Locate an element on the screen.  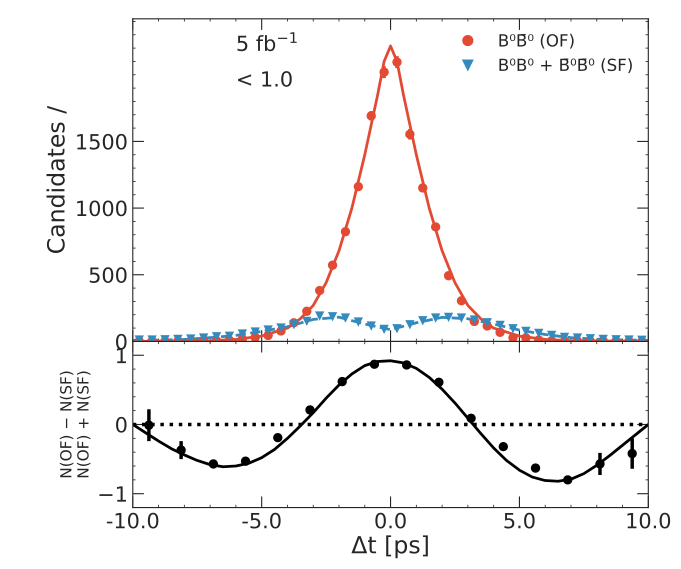
annotation: 5 fb$^{−1}$ is located at coordinates (267, 42).